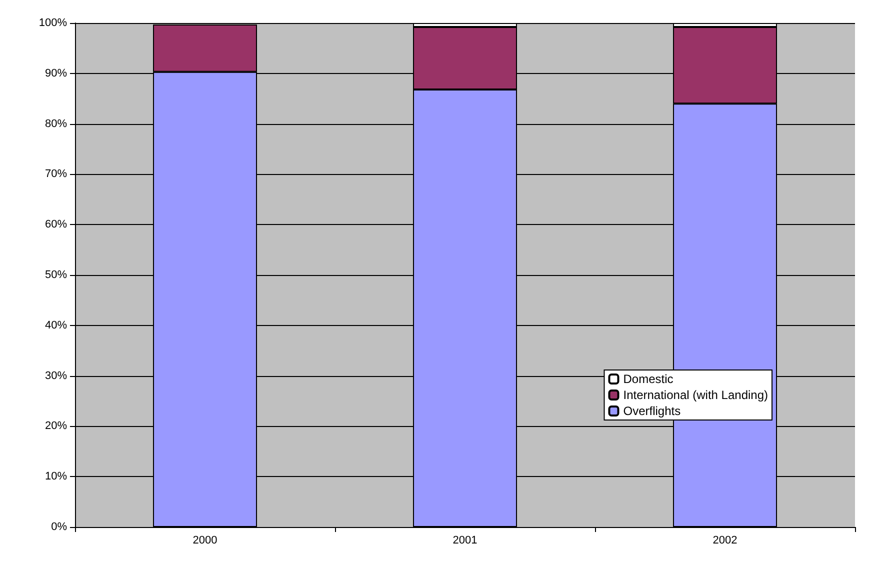 The image size is (872, 579). I want to click on y-tick-label: 100%, so click(53, 23).